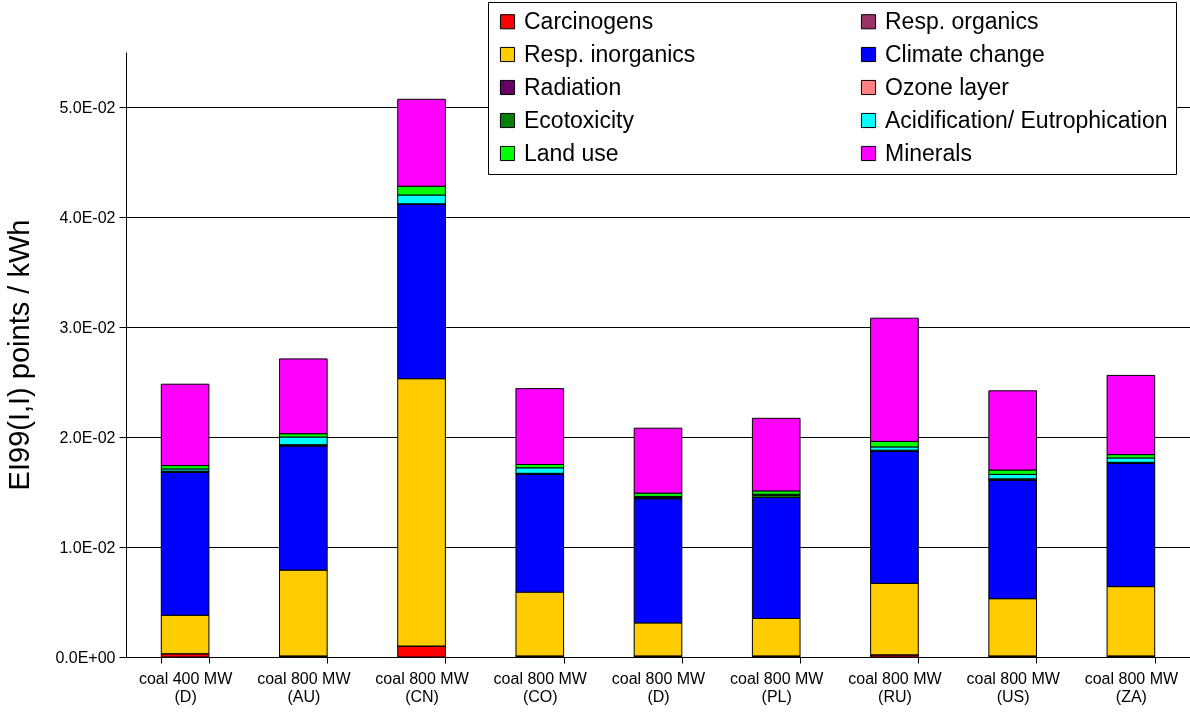 The image size is (1190, 720). Describe the element at coordinates (87, 107) in the screenshot. I see `y-tick-label: 5.0E-02` at that location.